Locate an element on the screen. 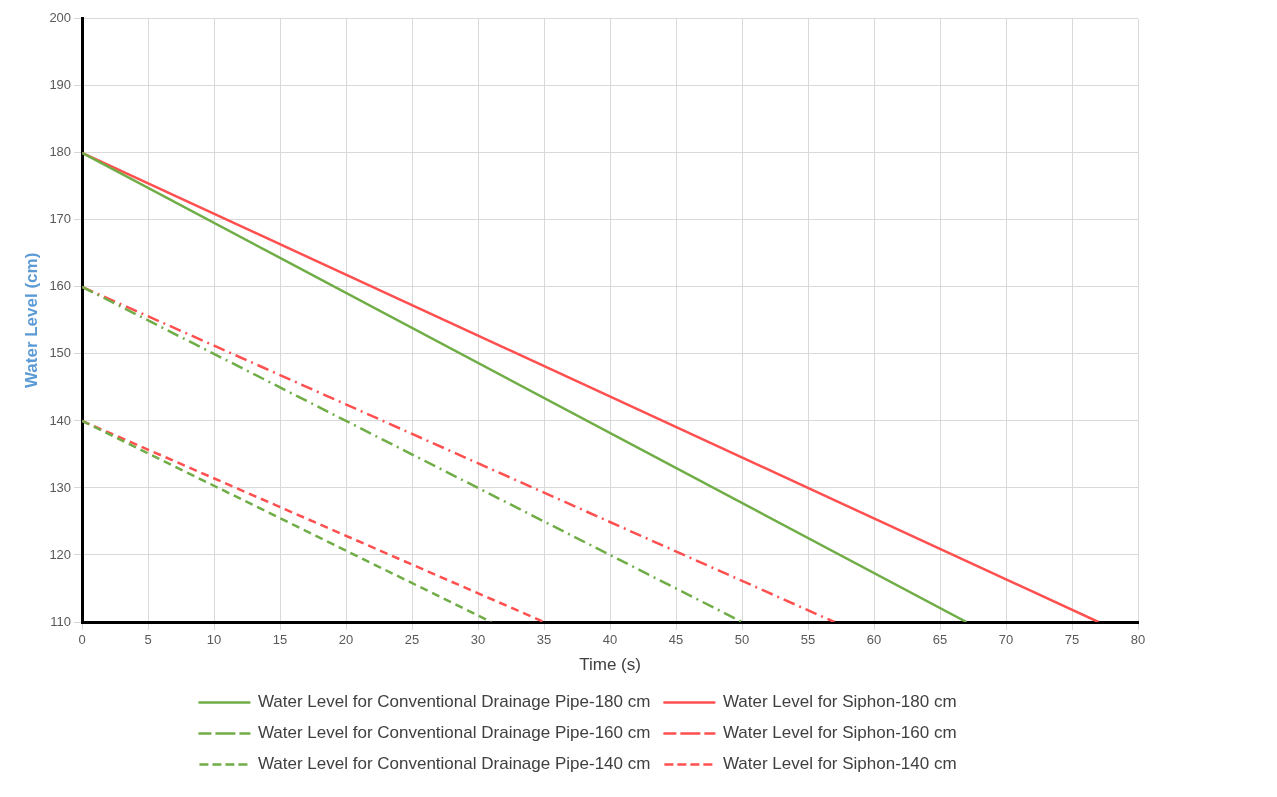 The width and height of the screenshot is (1277, 797). x-tick-label: 0 is located at coordinates (82, 640).